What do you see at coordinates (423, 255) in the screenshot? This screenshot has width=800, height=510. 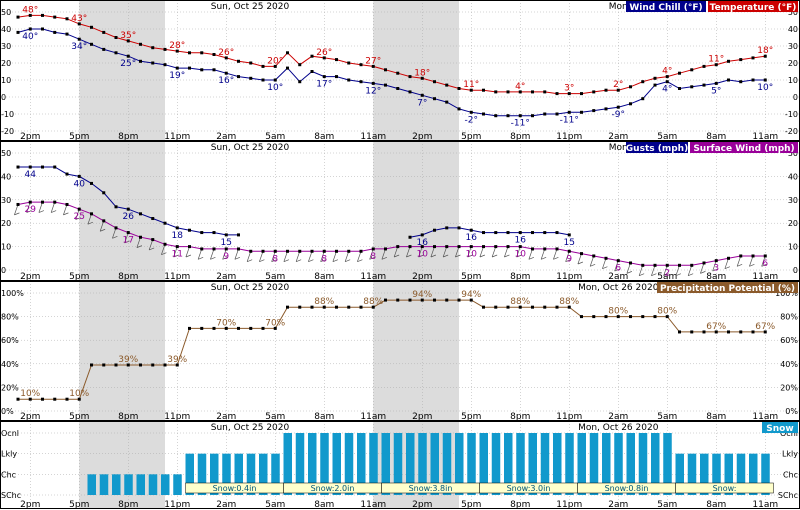 I see `surface-wind-data-label: 10` at bounding box center [423, 255].